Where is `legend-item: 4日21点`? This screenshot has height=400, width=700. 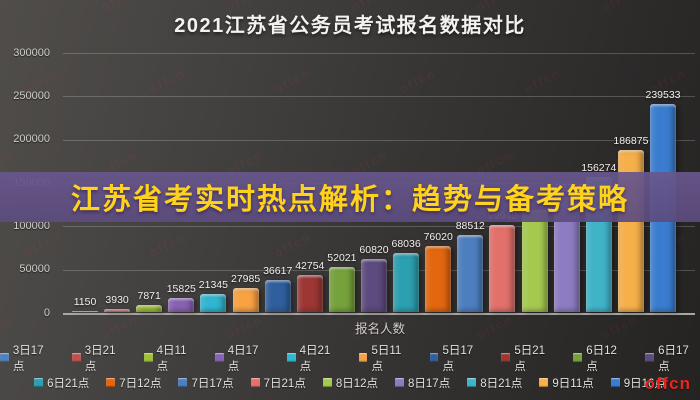 legend-item: 4日21点 is located at coordinates (314, 358).